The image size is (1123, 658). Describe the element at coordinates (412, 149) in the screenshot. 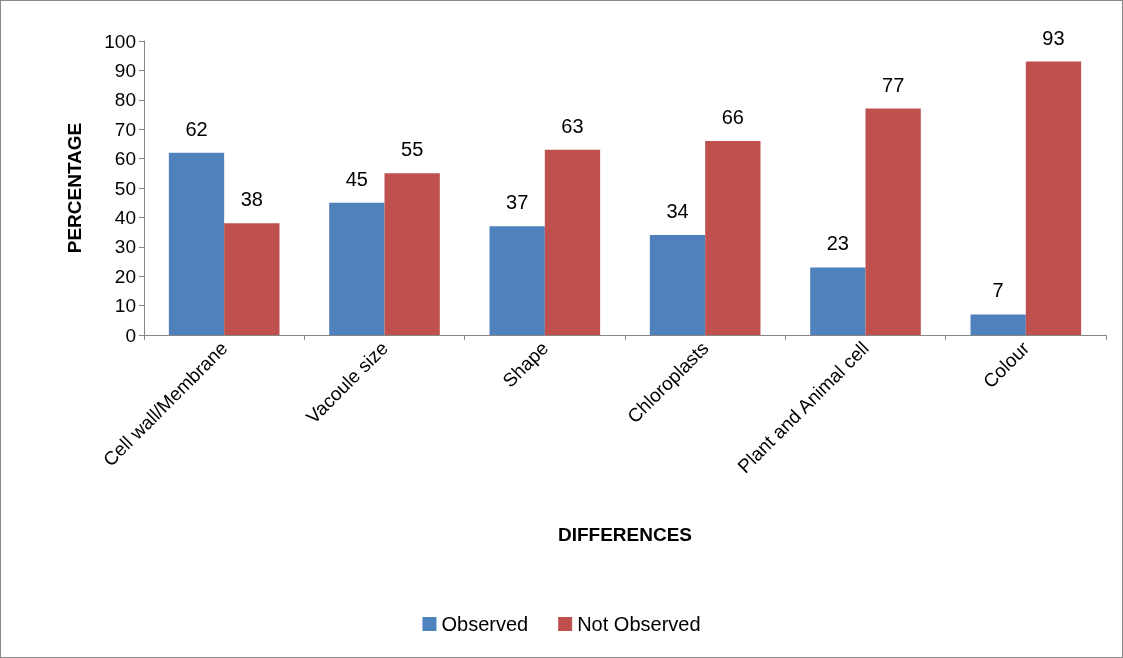

I see `data-label: 55` at that location.